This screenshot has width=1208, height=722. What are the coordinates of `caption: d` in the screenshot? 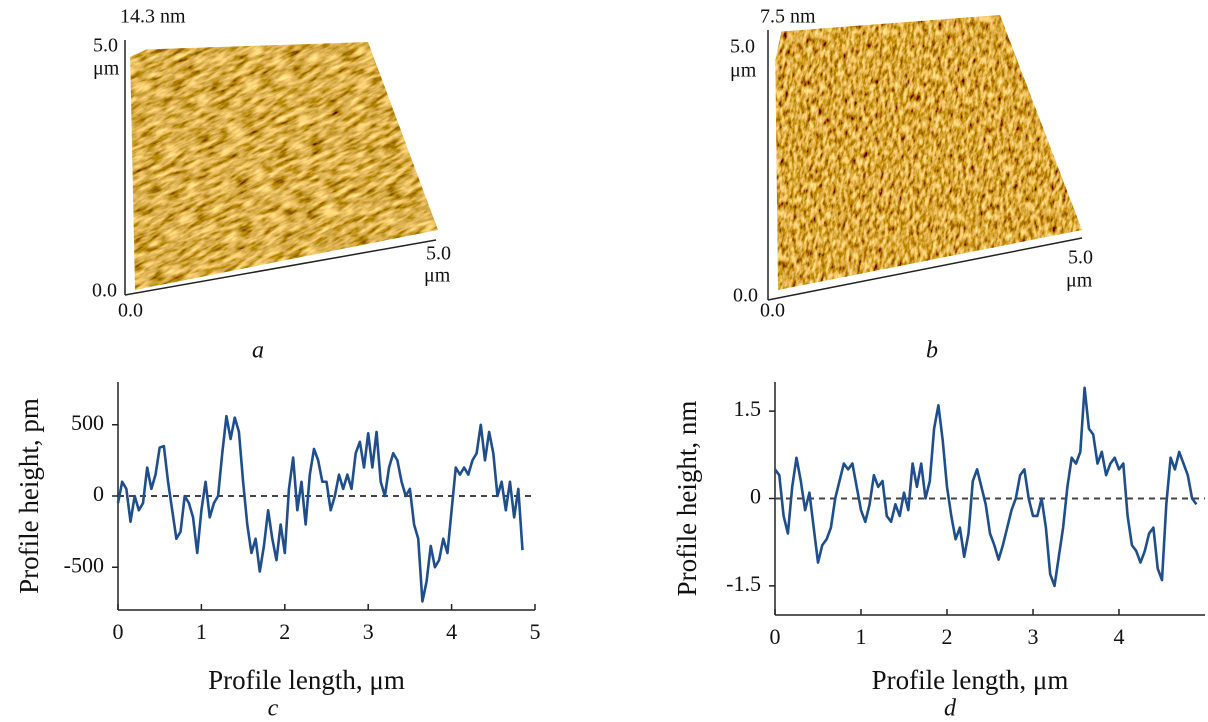 It's located at (950, 709).